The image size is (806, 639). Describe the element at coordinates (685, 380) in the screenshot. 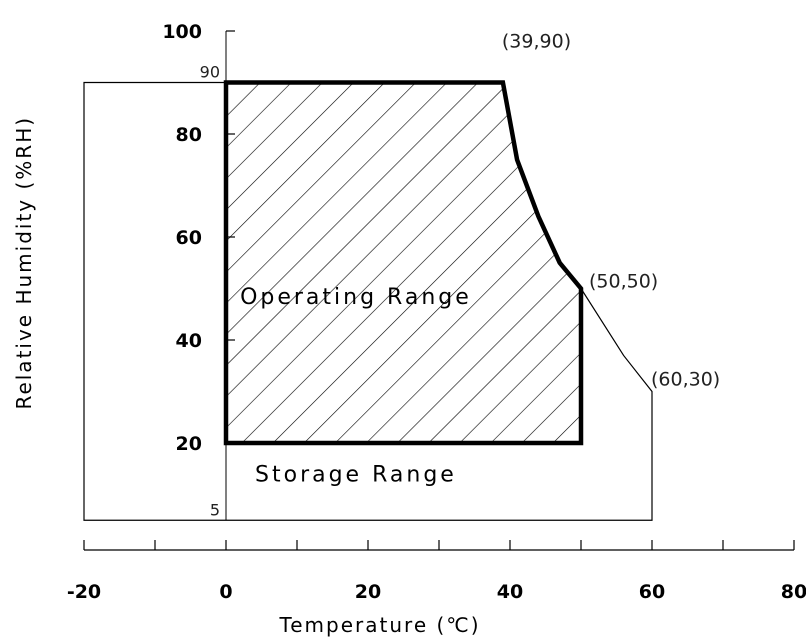

I see `point-annotation-2: (60,30)` at that location.